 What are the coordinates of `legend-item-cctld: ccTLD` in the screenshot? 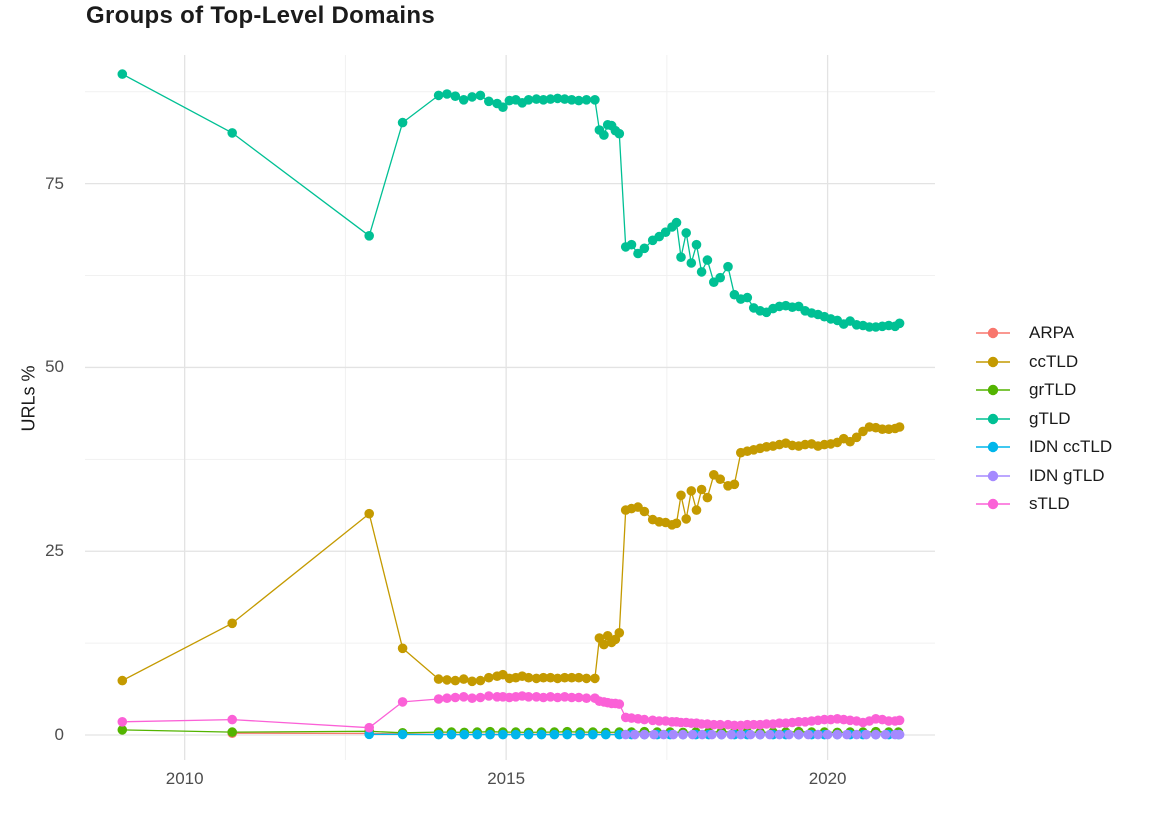 It's located at (1044, 362).